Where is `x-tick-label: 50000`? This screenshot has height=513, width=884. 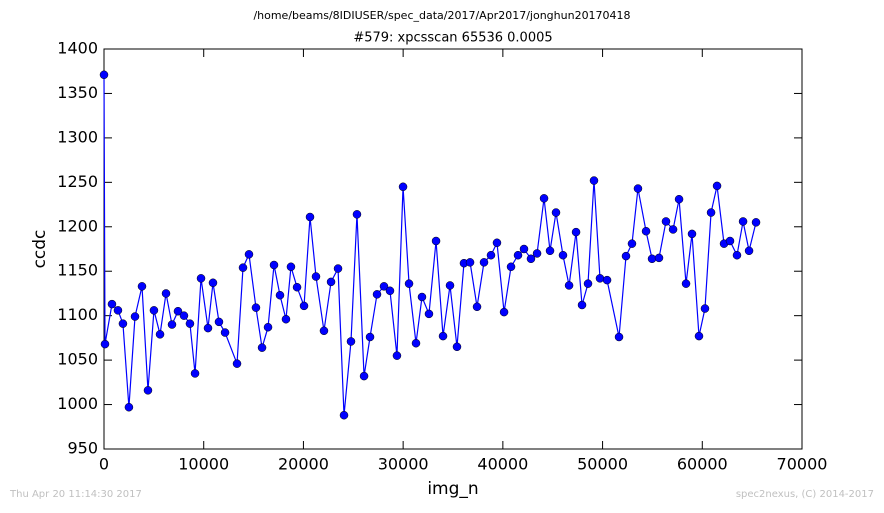 x-tick-label: 50000 is located at coordinates (602, 464).